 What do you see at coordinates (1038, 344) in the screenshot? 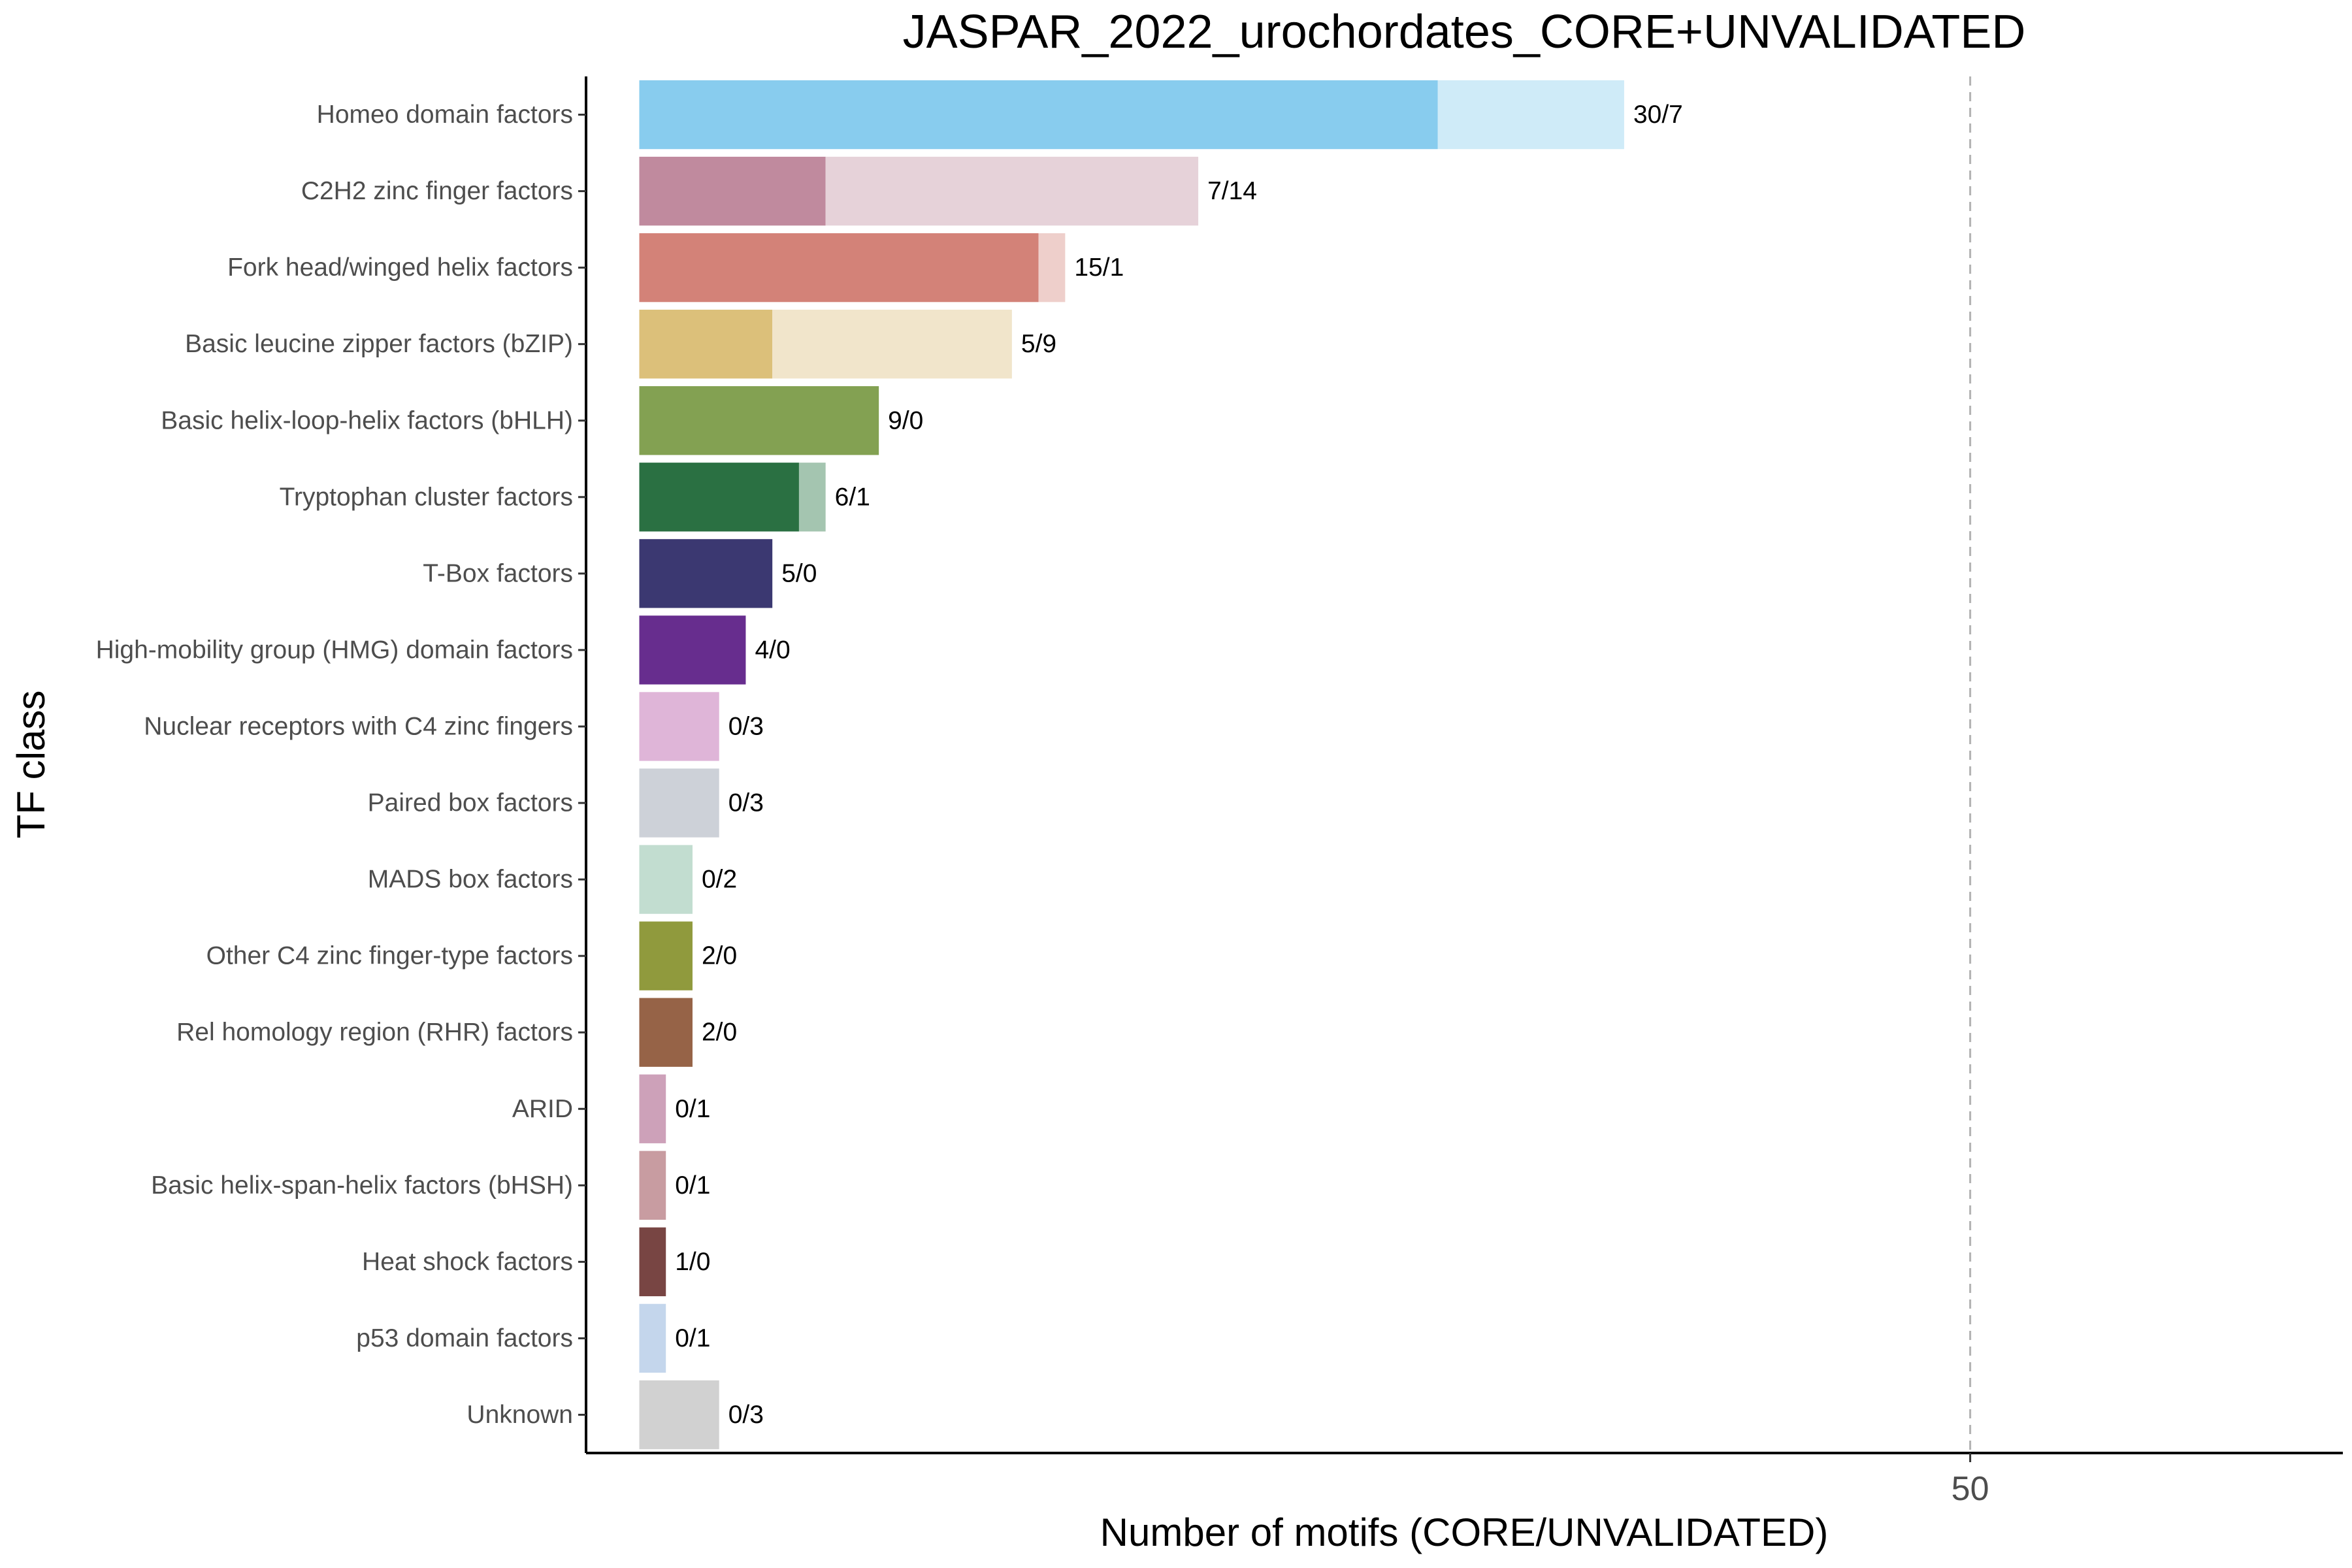
I see `data-label: 5/9` at bounding box center [1038, 344].